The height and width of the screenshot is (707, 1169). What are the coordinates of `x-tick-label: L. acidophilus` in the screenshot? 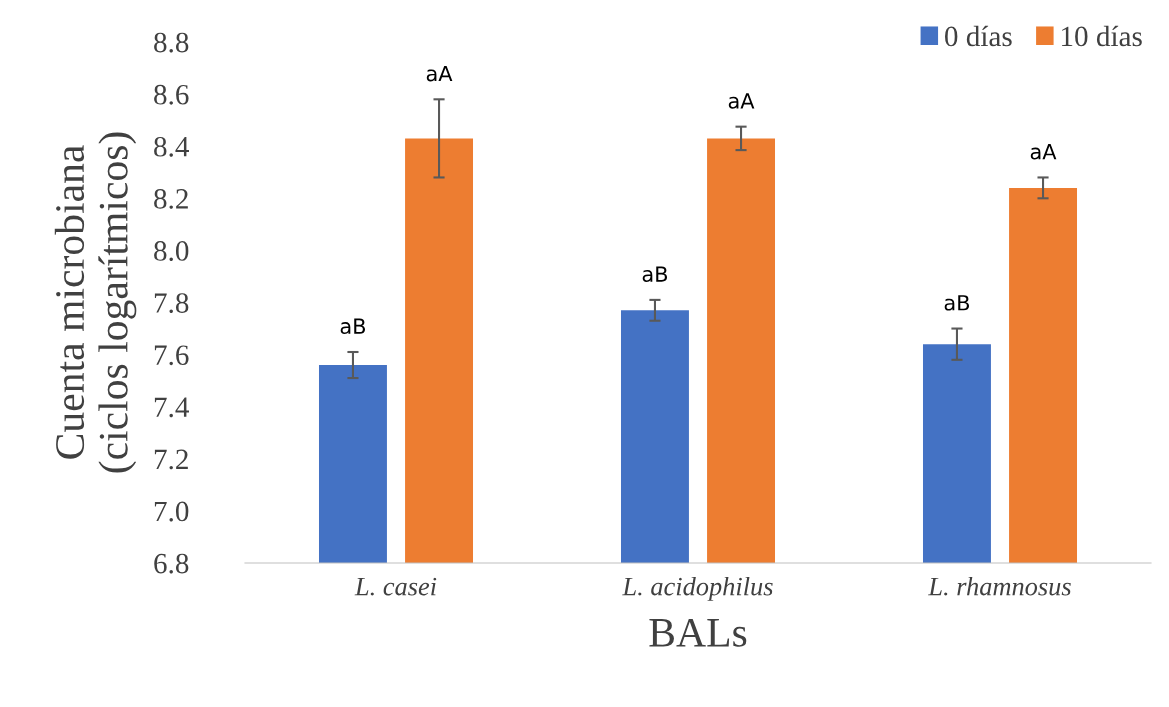 It's located at (697, 588).